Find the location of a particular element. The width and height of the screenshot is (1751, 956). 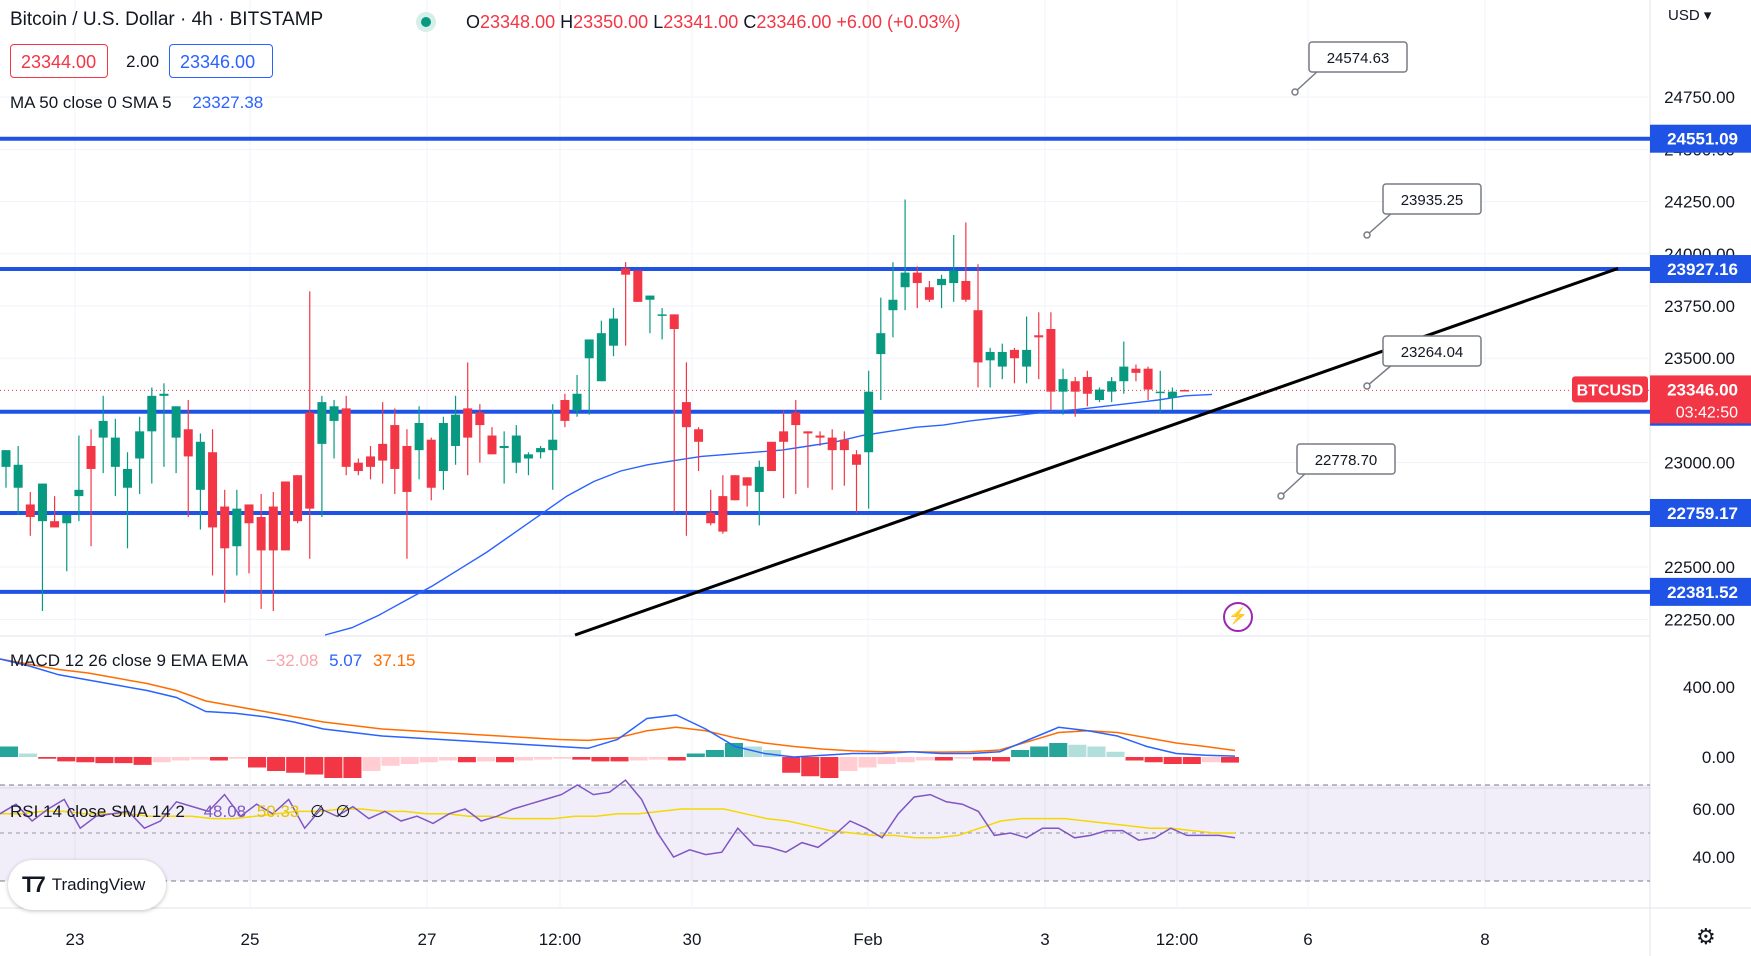

symbol-tag-label: BTCUSD is located at coordinates (1610, 390).